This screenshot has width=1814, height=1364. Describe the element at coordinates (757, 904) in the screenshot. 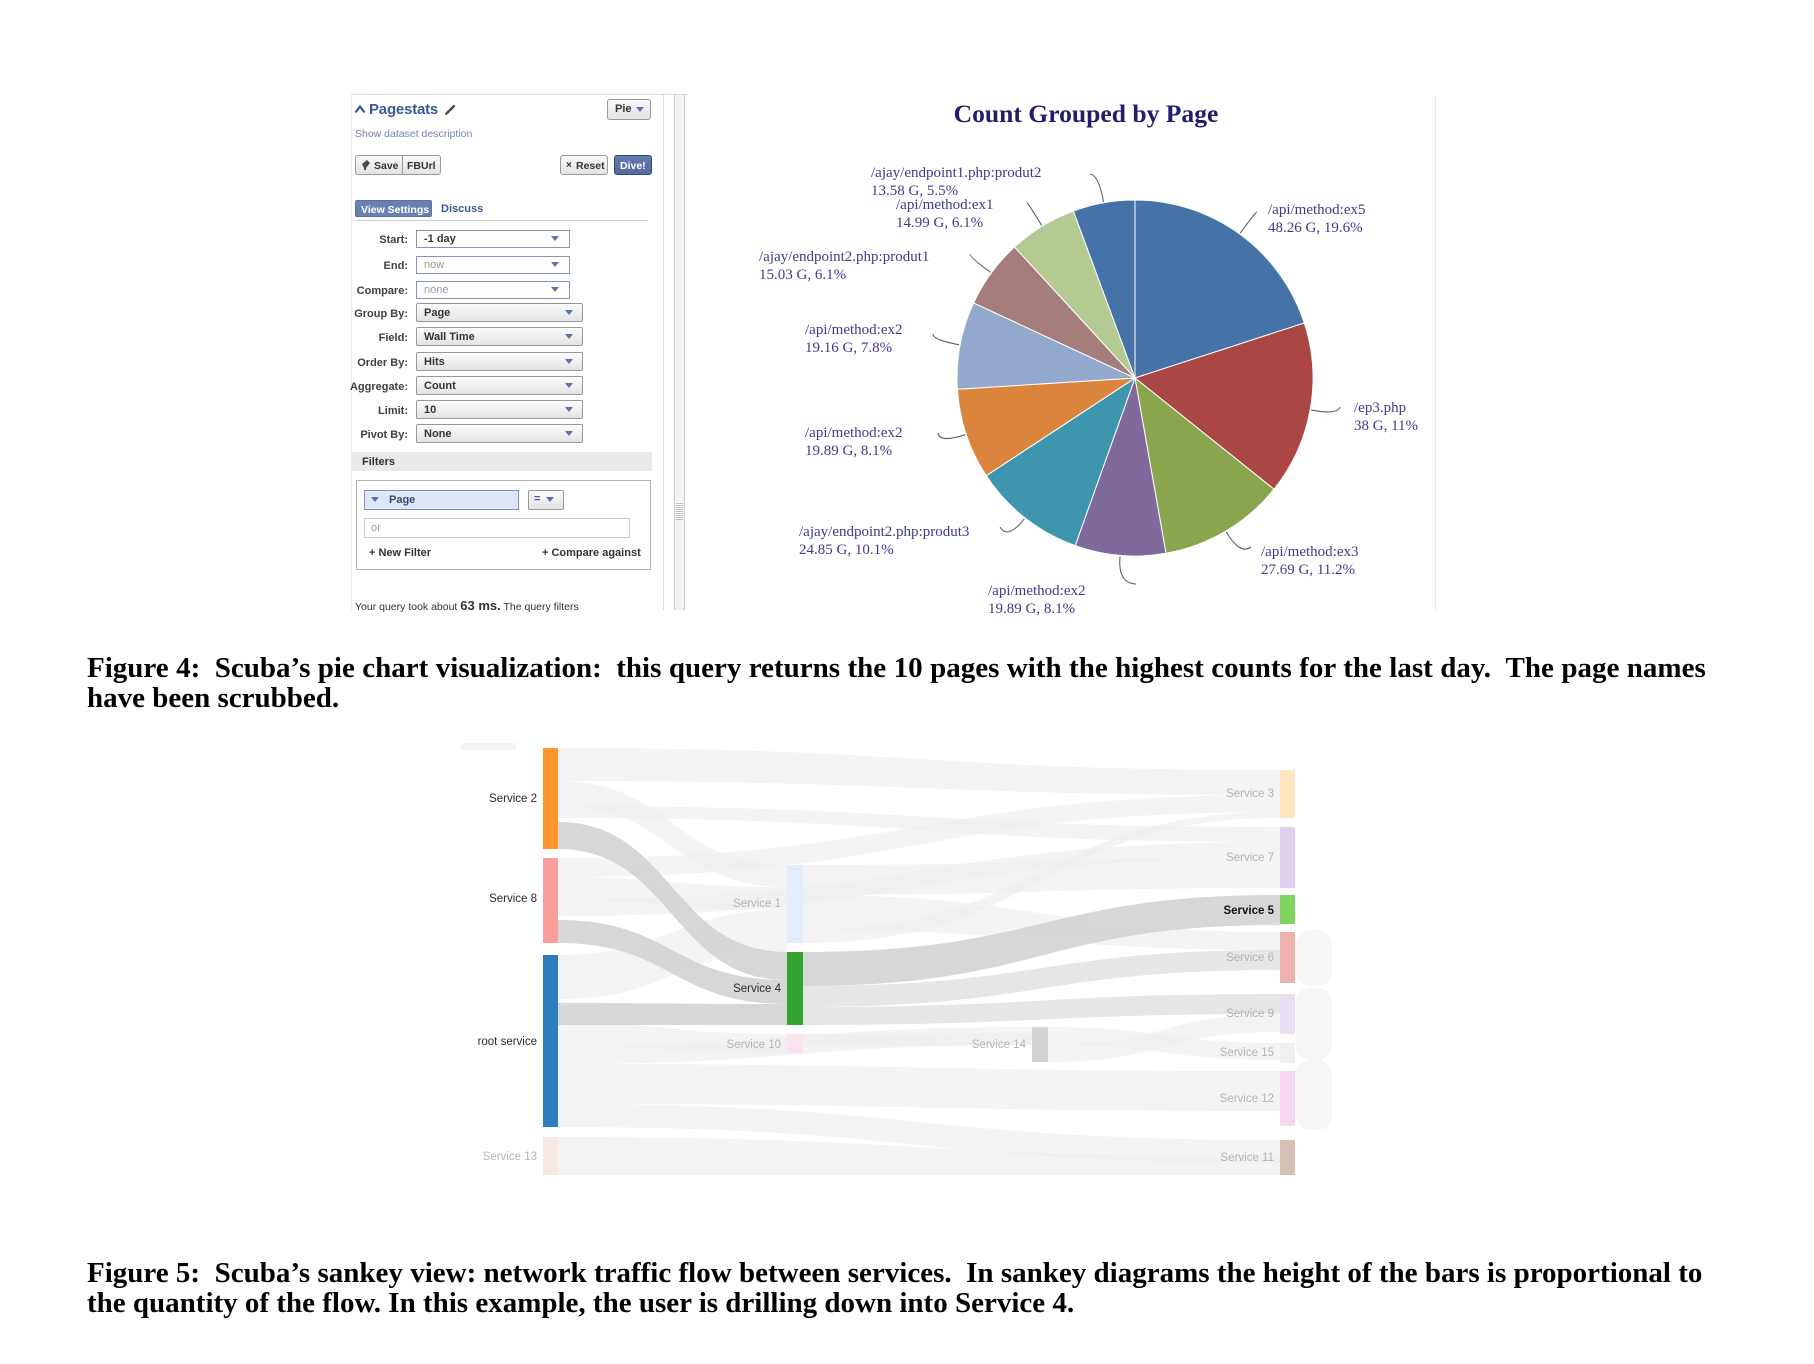

I see `svg-text: Service 1` at that location.